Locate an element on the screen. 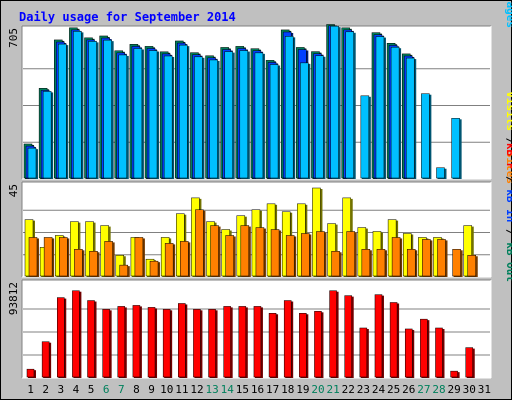  panel-visits-sites-legend: Visits / Sites is located at coordinates (508, 137).